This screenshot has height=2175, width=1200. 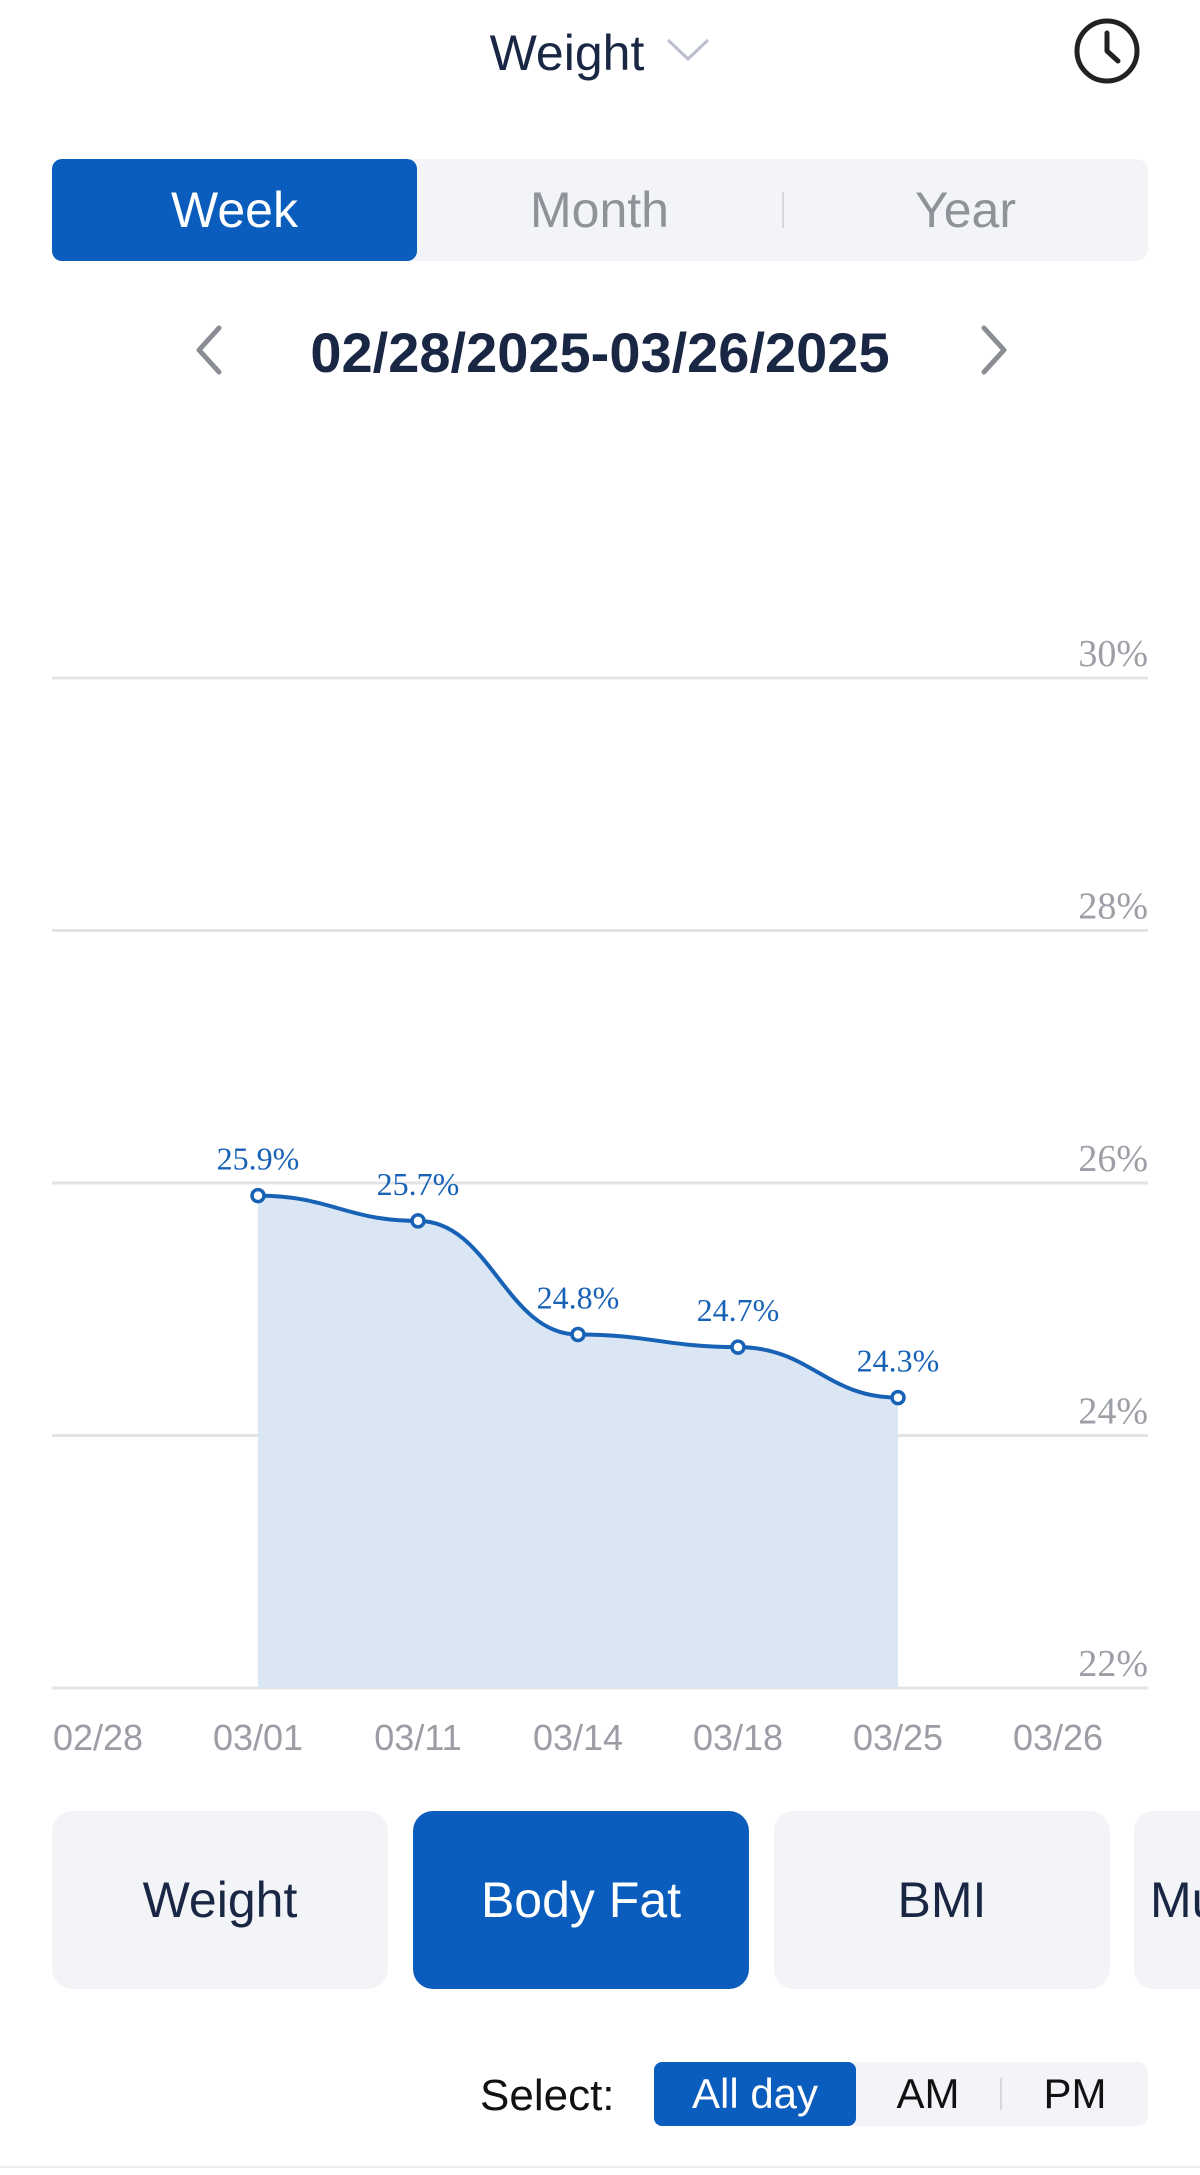 What do you see at coordinates (783, 210) in the screenshot?
I see `tab-divider` at bounding box center [783, 210].